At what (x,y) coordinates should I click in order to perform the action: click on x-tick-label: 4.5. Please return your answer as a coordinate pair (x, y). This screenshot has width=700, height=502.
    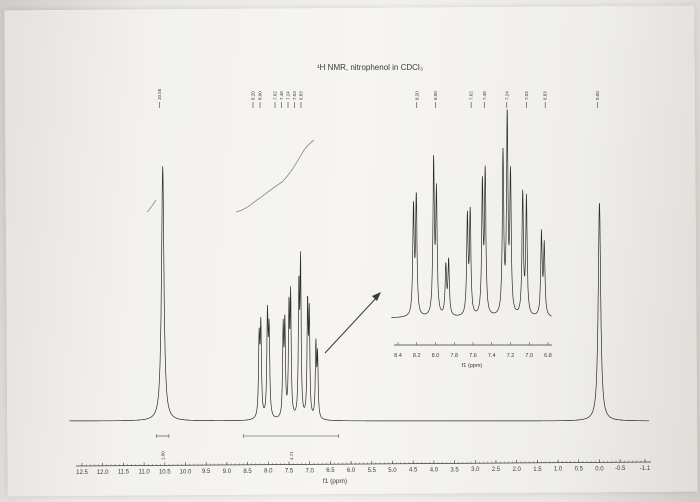
    Looking at the image, I should click on (413, 471).